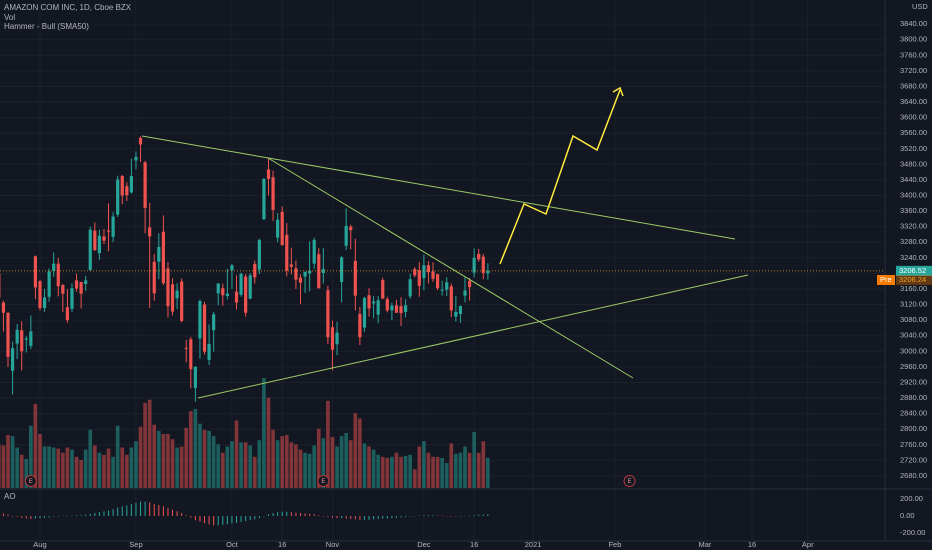  I want to click on x-tick-label: Dec, so click(424, 544).